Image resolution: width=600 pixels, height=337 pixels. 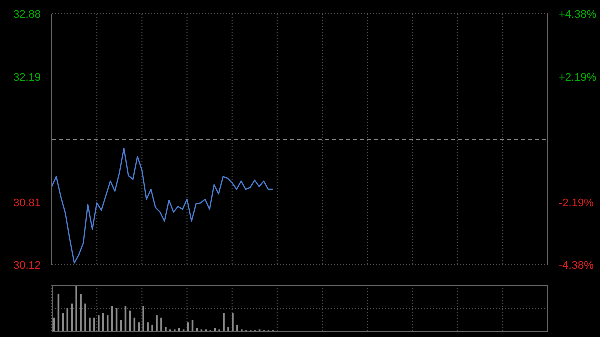 I want to click on y2-tick-label: +2.19%, so click(x=578, y=78).